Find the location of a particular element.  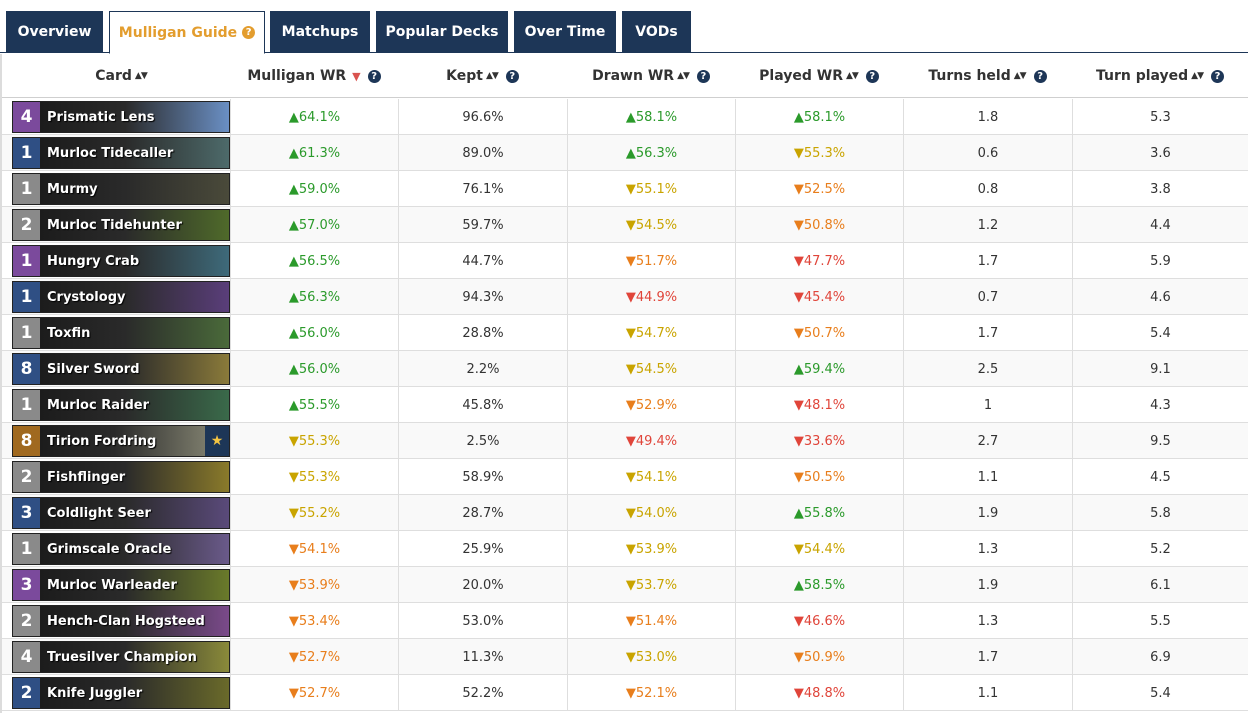

drawn-wr-cell: ▼54.1% is located at coordinates (651, 477).